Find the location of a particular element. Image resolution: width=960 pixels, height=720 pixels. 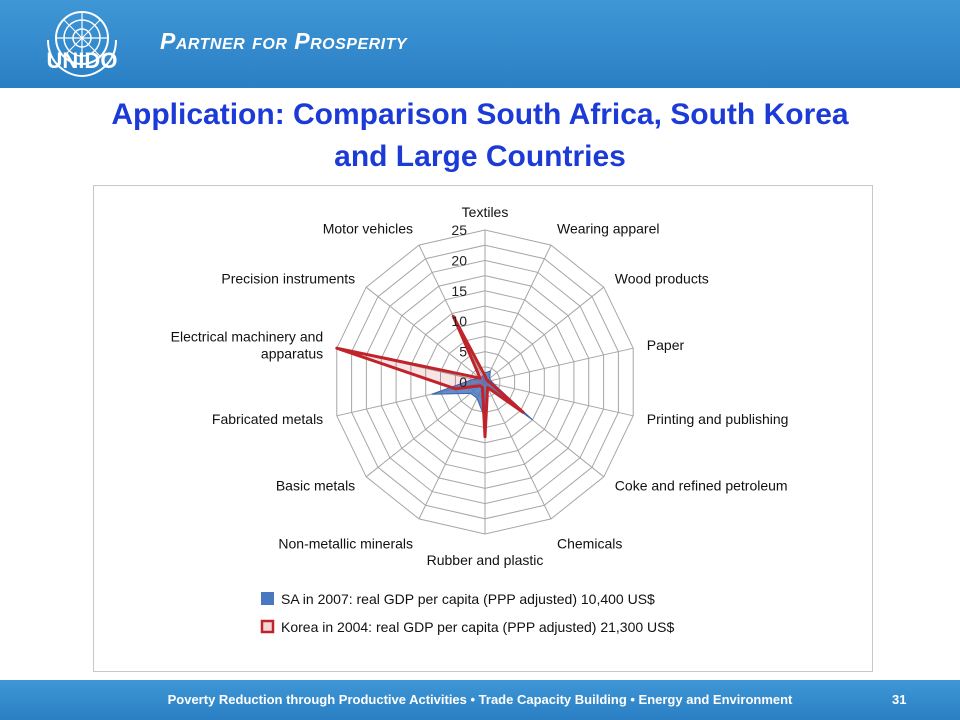

category-label-line: Electrical machinery and is located at coordinates (247, 337).